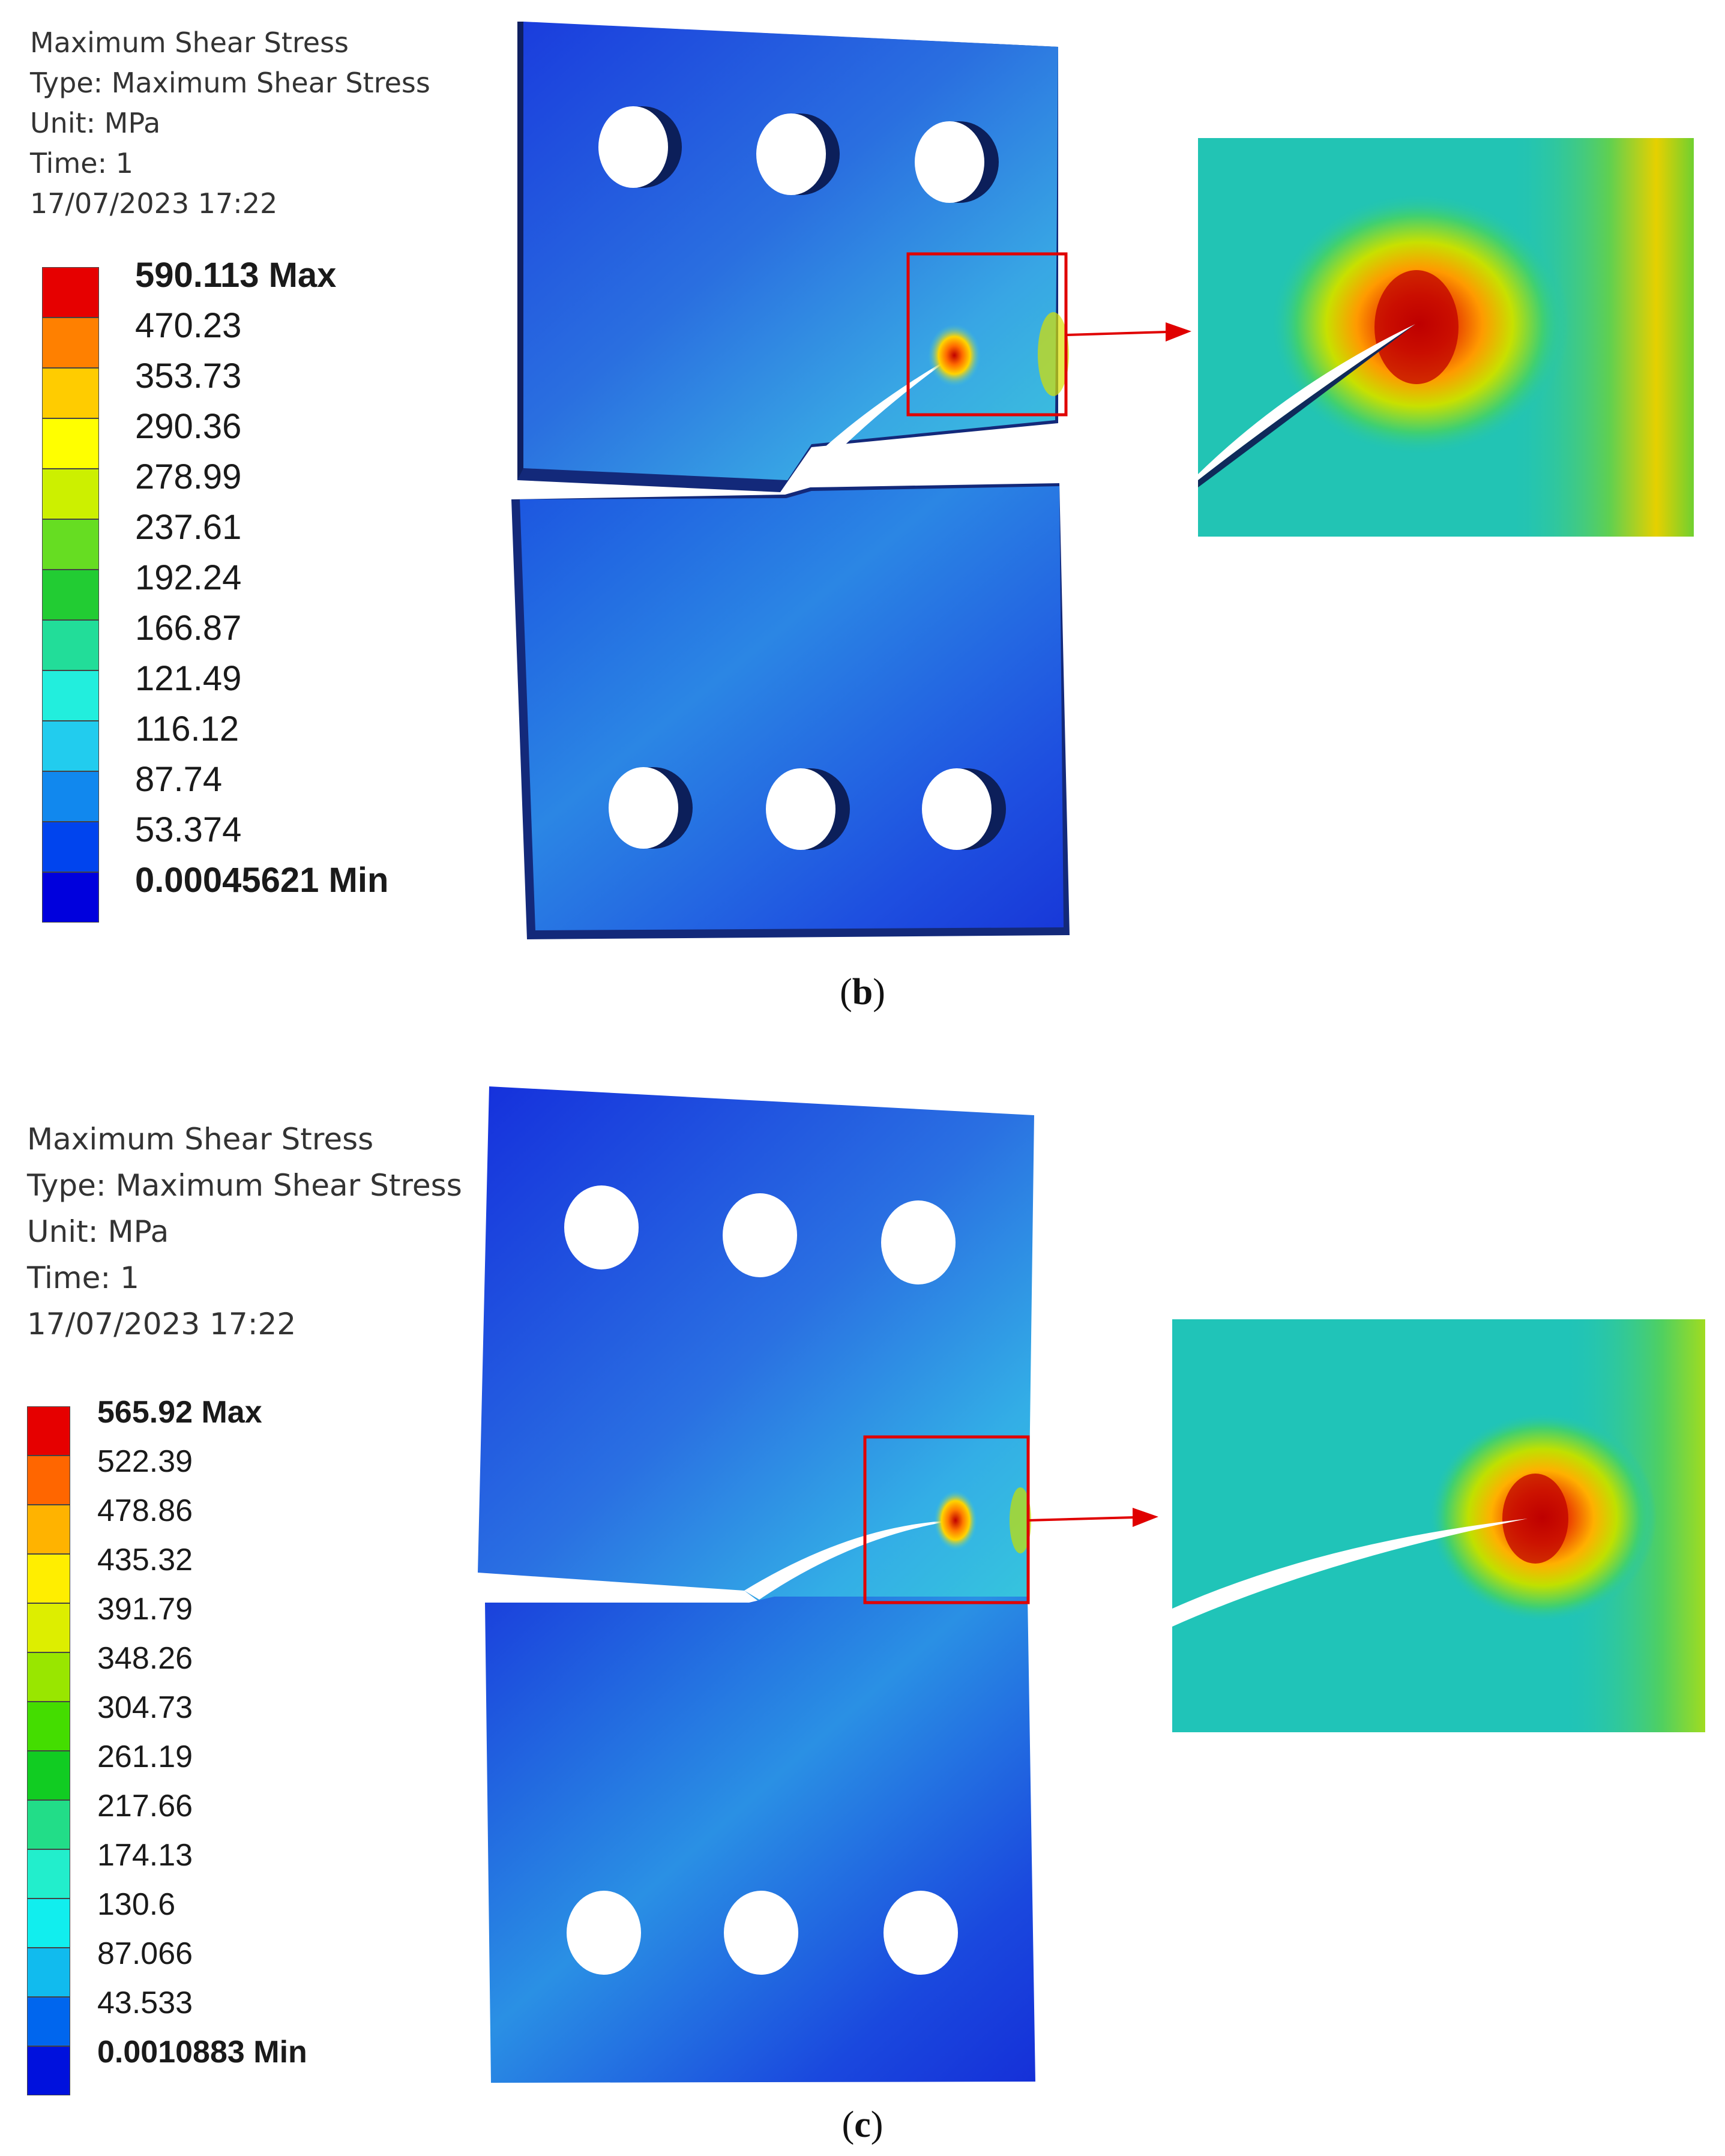  Describe the element at coordinates (188, 376) in the screenshot. I see `legend-label: 353.73` at that location.